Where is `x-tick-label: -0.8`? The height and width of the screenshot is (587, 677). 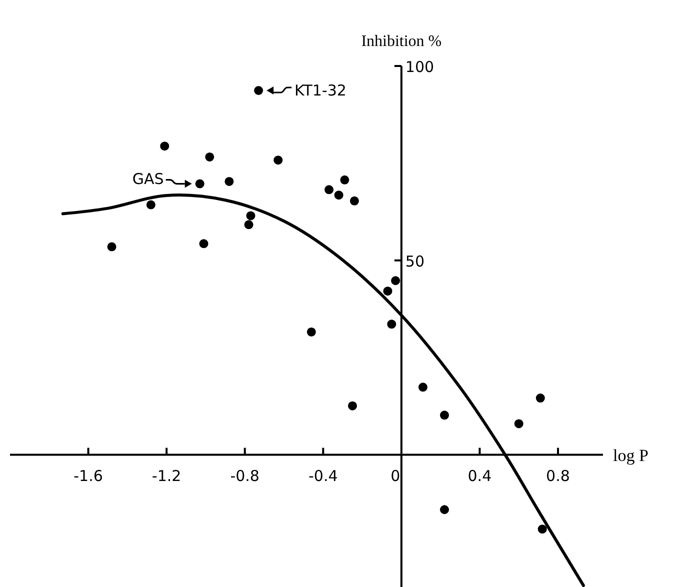 x-tick-label: -0.8 is located at coordinates (245, 475).